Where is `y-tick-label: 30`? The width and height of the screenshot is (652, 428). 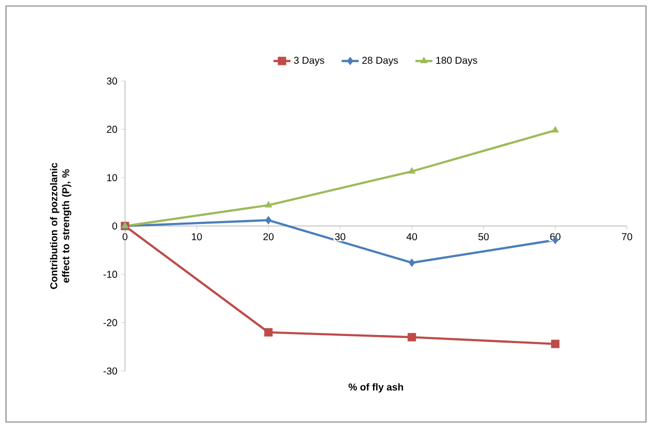
y-tick-label: 30 is located at coordinates (112, 81).